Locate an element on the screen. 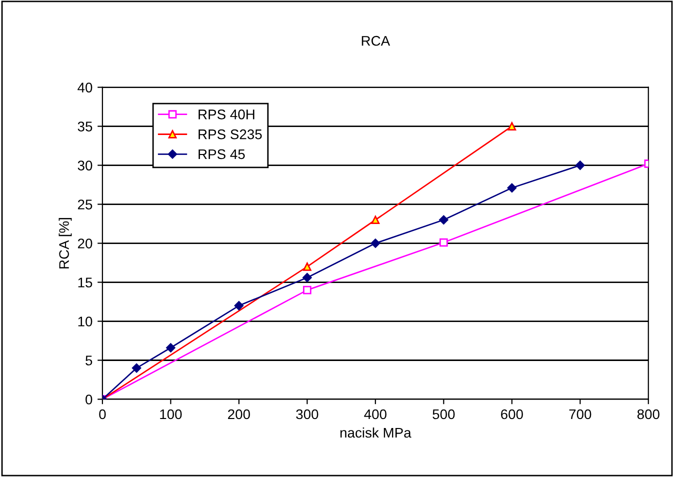 This screenshot has width=674, height=477. x-tick-label: 500 is located at coordinates (443, 414).